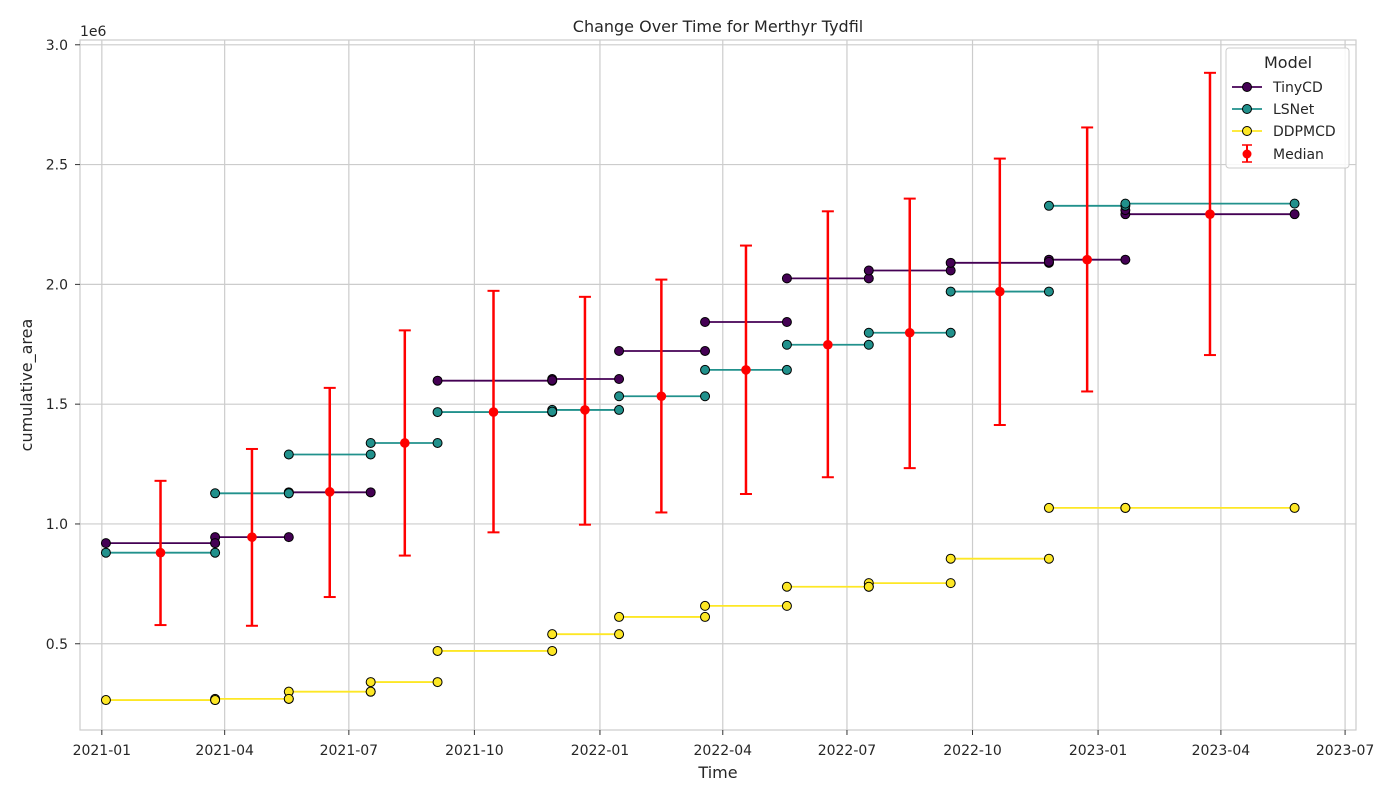  I want to click on x-tick-label: 2021-01, so click(102, 751).